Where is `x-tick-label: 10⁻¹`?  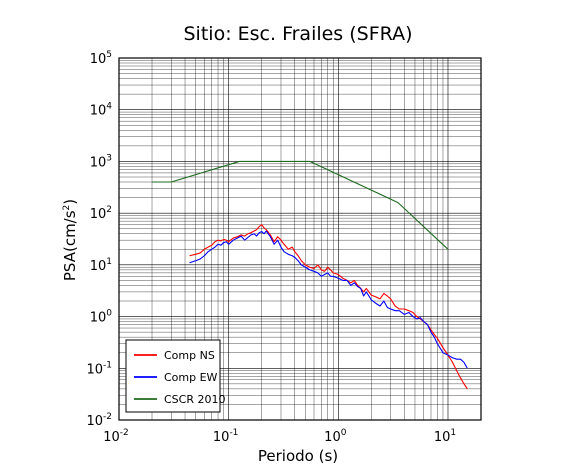 x-tick-label: 10⁻¹ is located at coordinates (226, 436).